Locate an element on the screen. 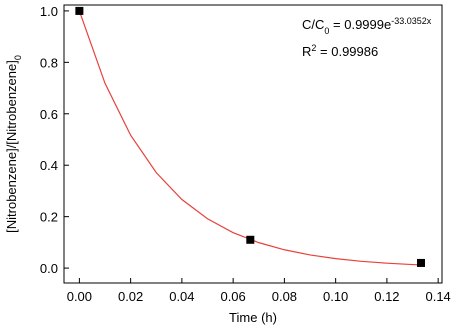 This screenshot has height=329, width=456. x-tick-label: 0.12 is located at coordinates (386, 296).